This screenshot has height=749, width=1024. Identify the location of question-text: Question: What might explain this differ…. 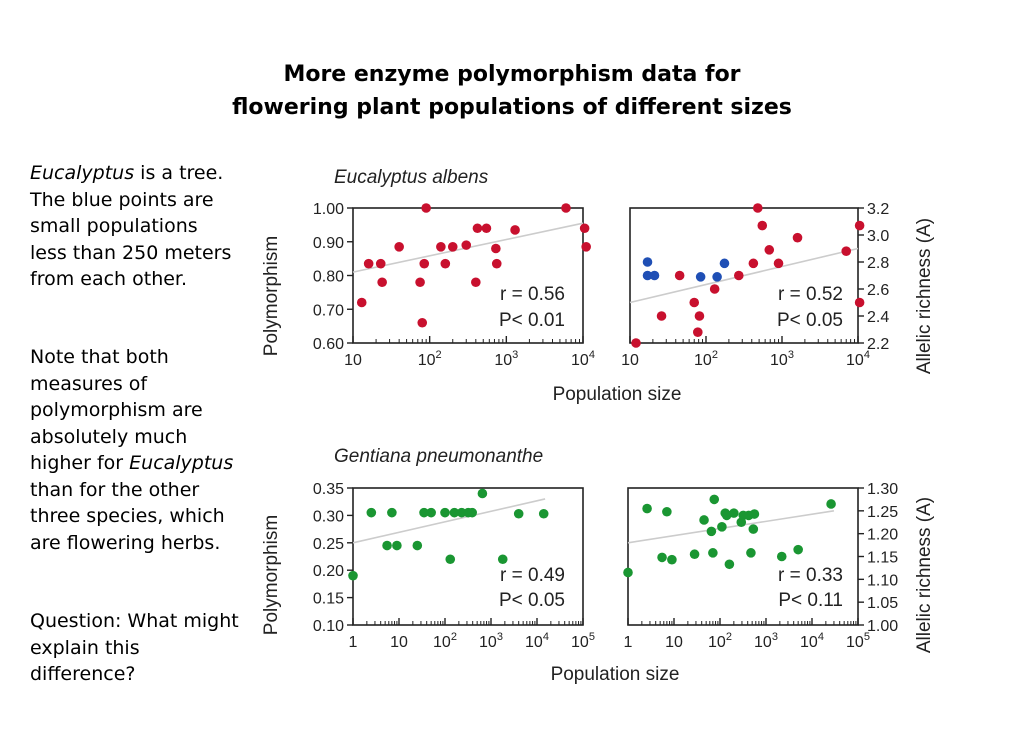
(134, 647).